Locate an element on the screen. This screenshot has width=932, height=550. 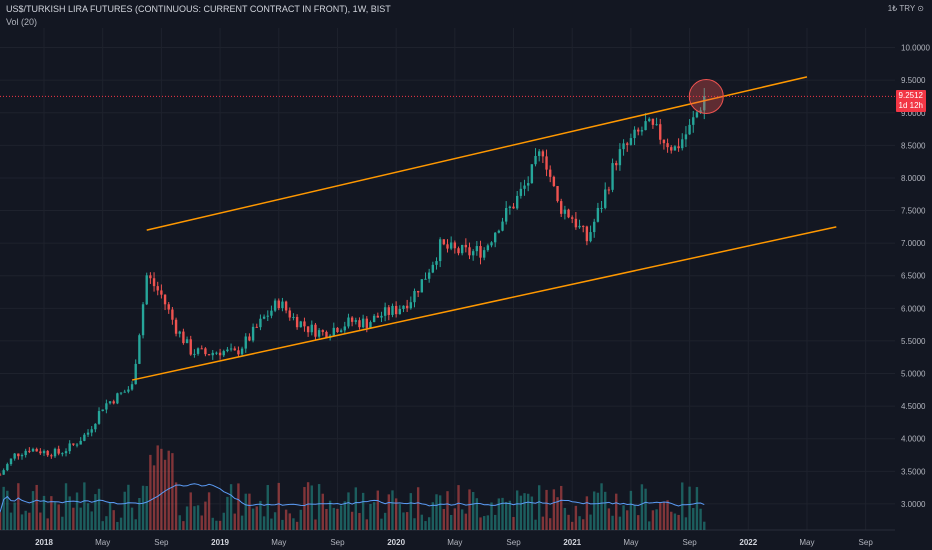
highlight-circle is located at coordinates (706, 96).